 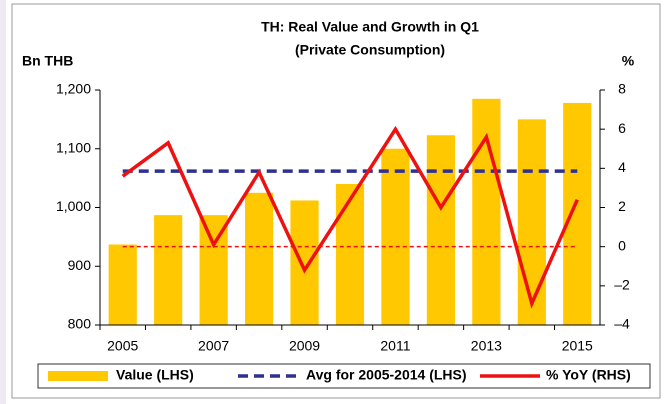 What do you see at coordinates (622, 285) in the screenshot?
I see `y2-tick-label: –2` at bounding box center [622, 285].